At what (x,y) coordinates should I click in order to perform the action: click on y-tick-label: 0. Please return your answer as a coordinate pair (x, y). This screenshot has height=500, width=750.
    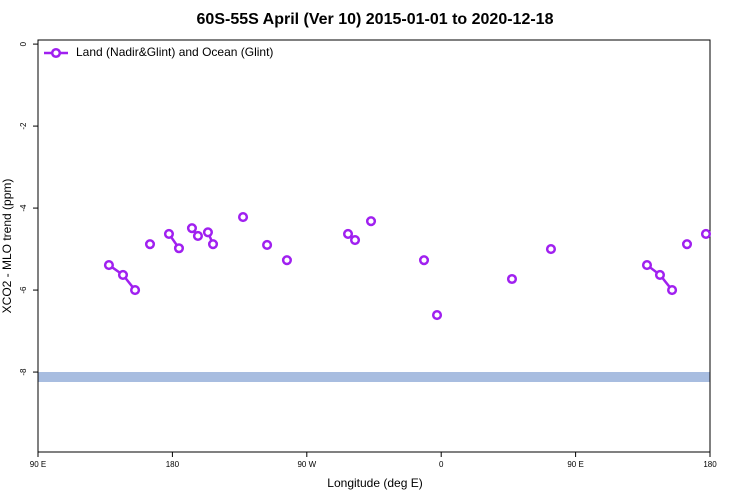
    Looking at the image, I should click on (23, 43).